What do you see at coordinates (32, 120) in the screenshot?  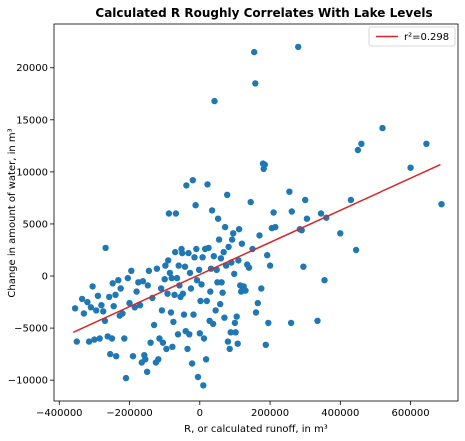 I see `y-tick-label: 15000` at bounding box center [32, 120].